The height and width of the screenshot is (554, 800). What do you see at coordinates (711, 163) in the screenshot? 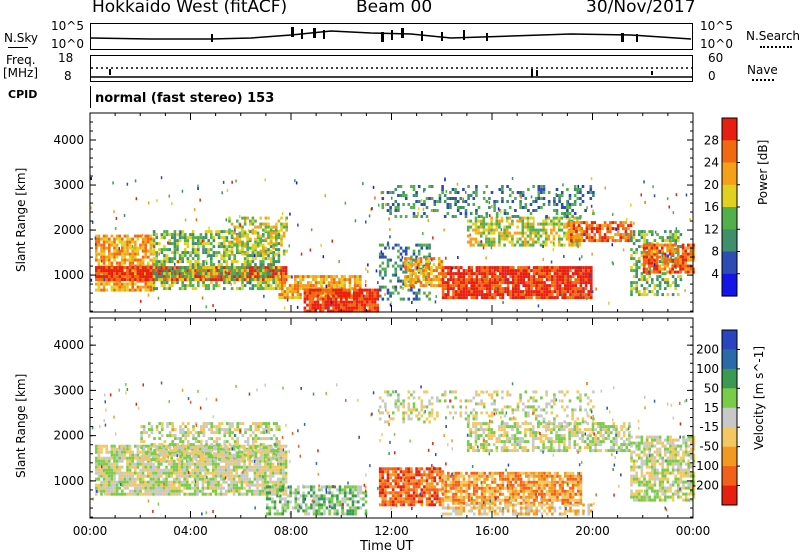
I see `power-colorbar-tick-label: 24` at bounding box center [711, 163].